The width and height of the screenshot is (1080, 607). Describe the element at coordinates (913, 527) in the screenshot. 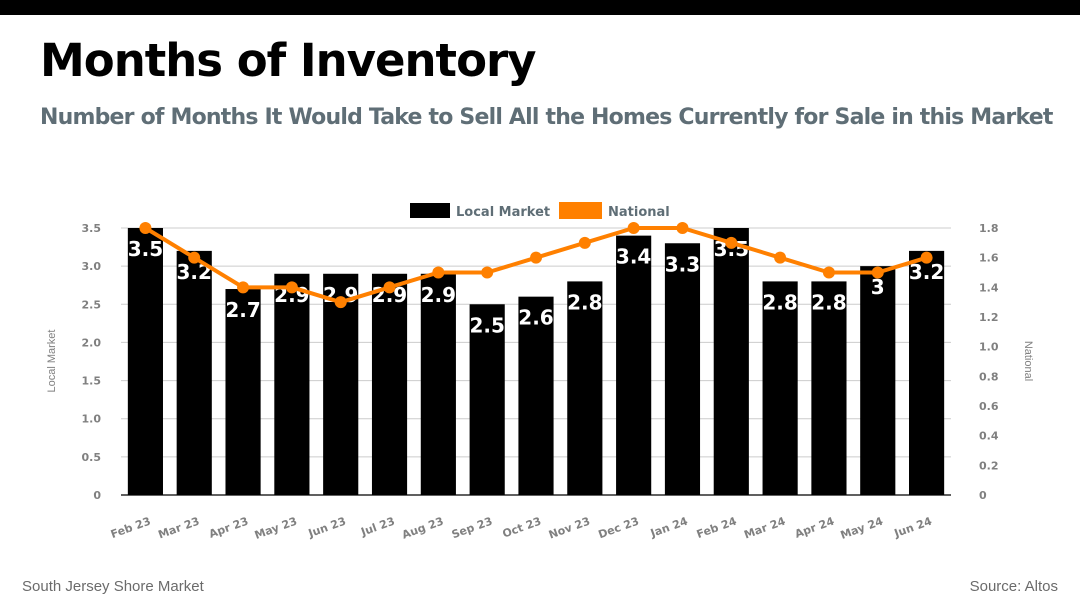

I see `x-tick-label: Jun 24` at that location.